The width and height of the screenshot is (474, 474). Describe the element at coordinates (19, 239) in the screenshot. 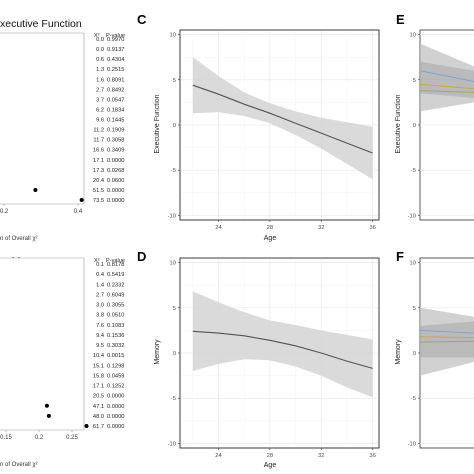

I see `panel-a-xlabel: n of Overall χ²` at that location.